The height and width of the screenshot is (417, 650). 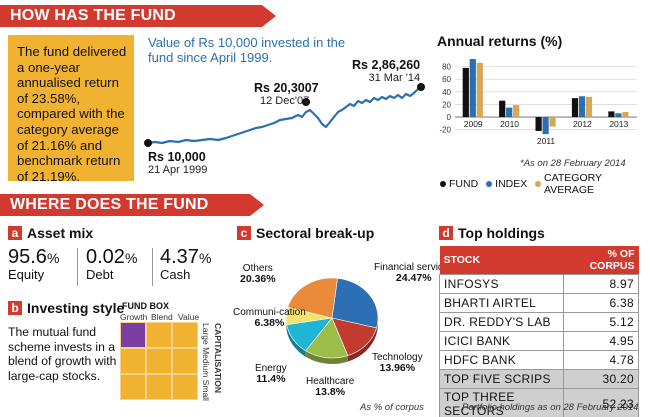 I want to click on legend-category: CATEGORY AVERAGE, so click(x=592, y=184).